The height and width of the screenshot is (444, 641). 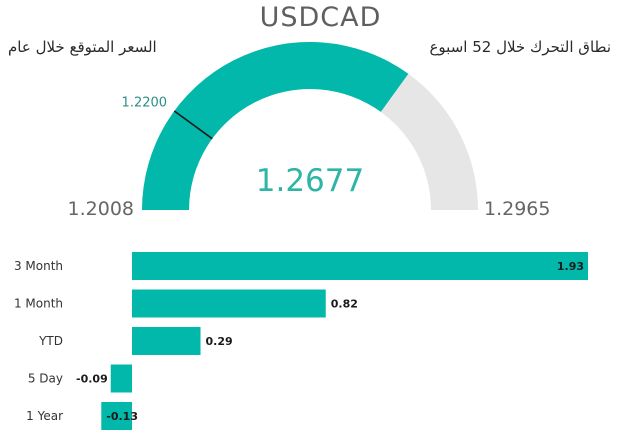 What do you see at coordinates (570, 266) in the screenshot?
I see `data-label: 1.93` at bounding box center [570, 266].